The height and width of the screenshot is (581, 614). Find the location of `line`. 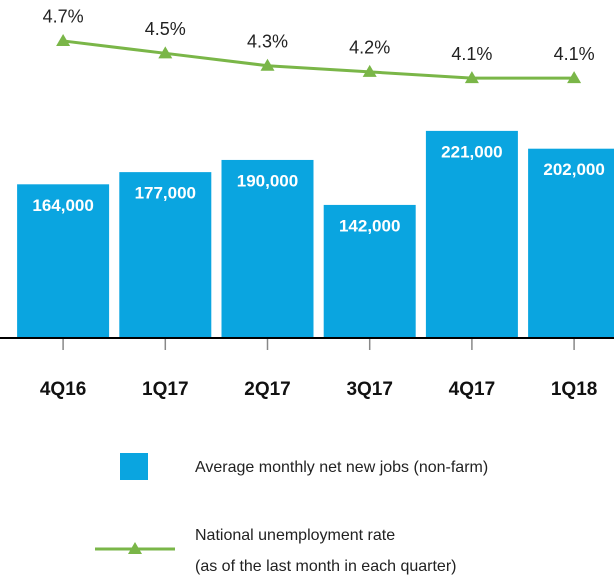

line is located at coordinates (318, 59).